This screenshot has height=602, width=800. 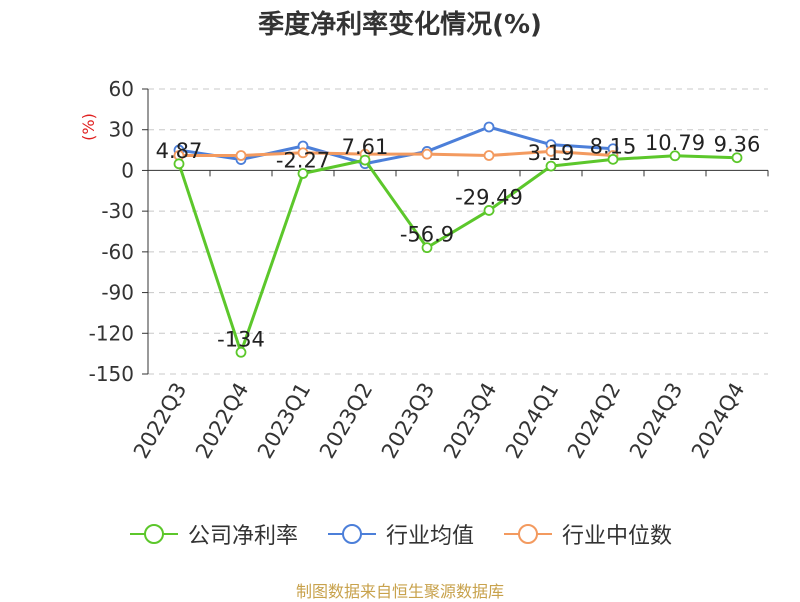 I want to click on y-tick-label: 0, so click(x=127, y=170).